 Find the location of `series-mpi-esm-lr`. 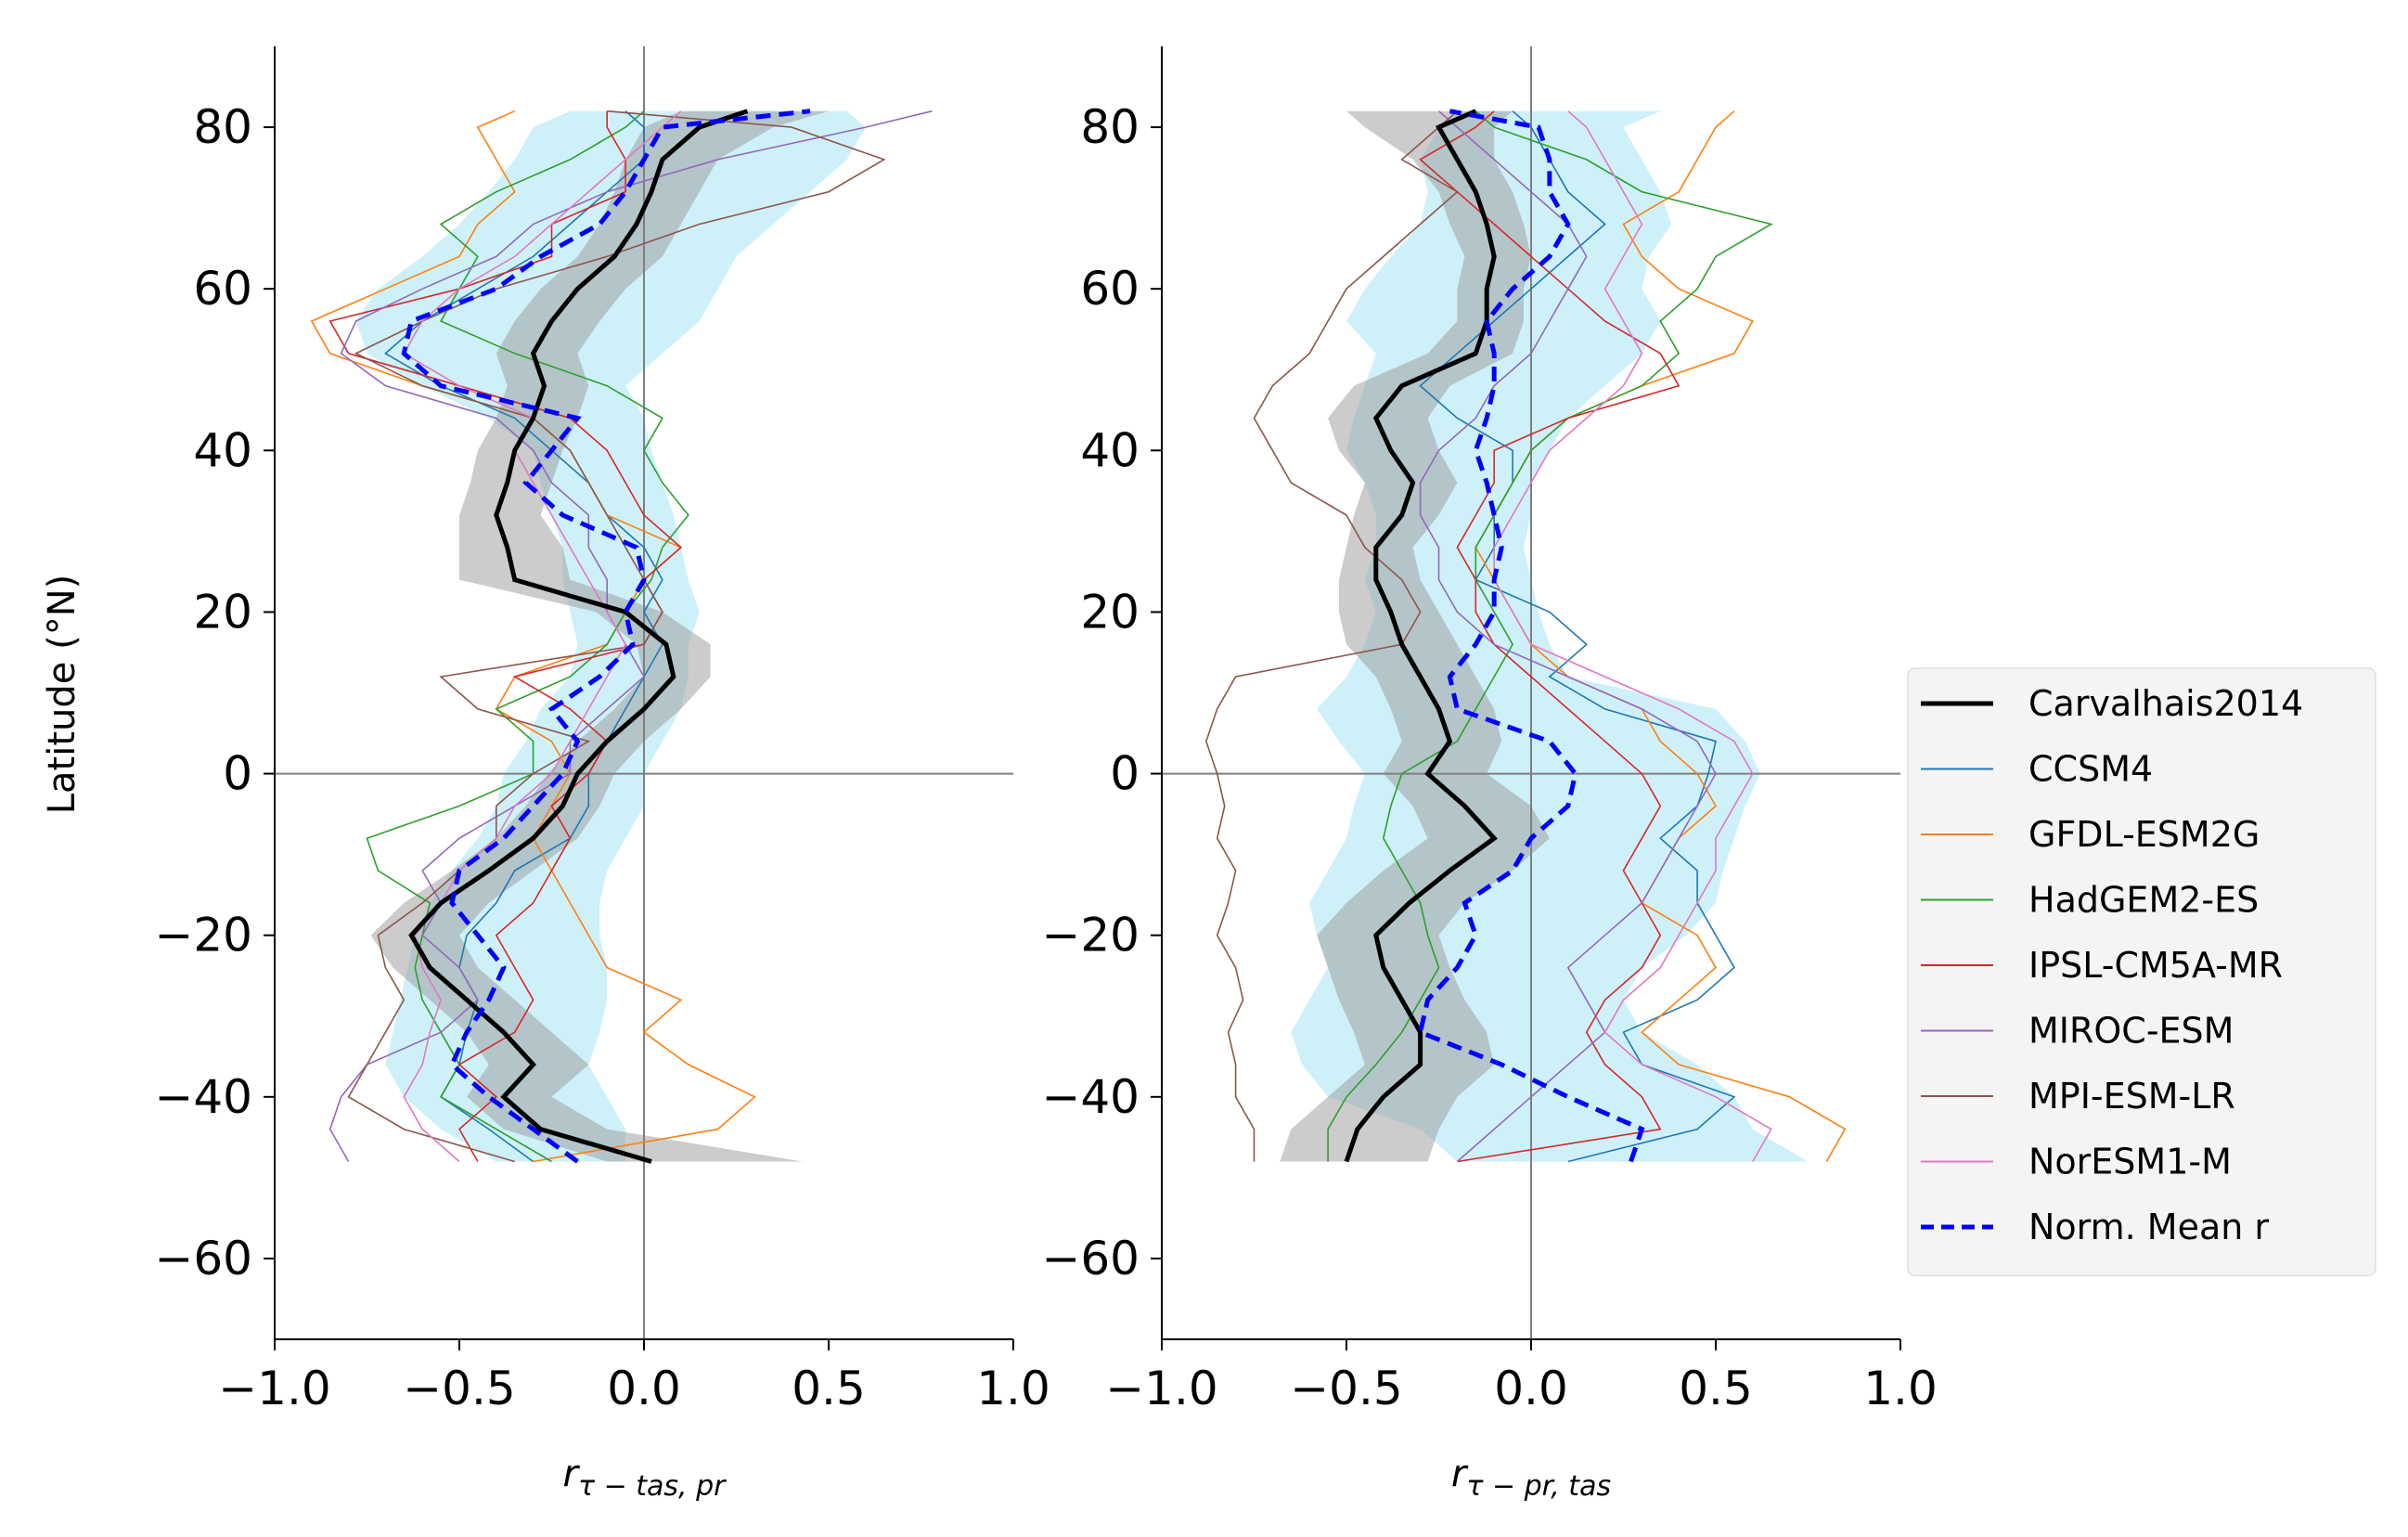

series-mpi-esm-lr is located at coordinates (1332, 636).